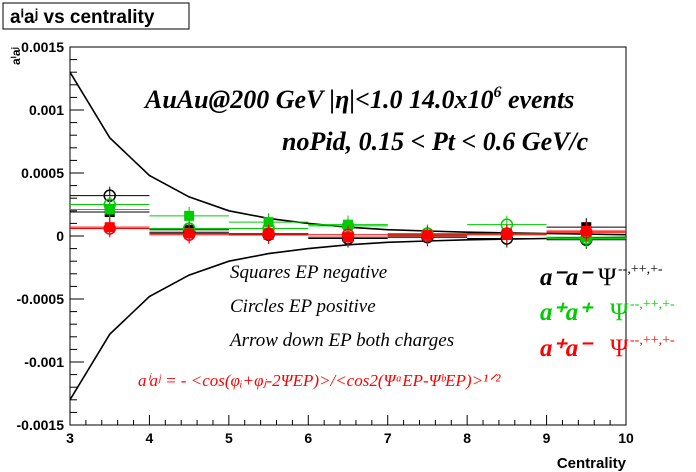 The height and width of the screenshot is (472, 696). What do you see at coordinates (42, 47) in the screenshot?
I see `y-tick-label: 0.0015` at bounding box center [42, 47].